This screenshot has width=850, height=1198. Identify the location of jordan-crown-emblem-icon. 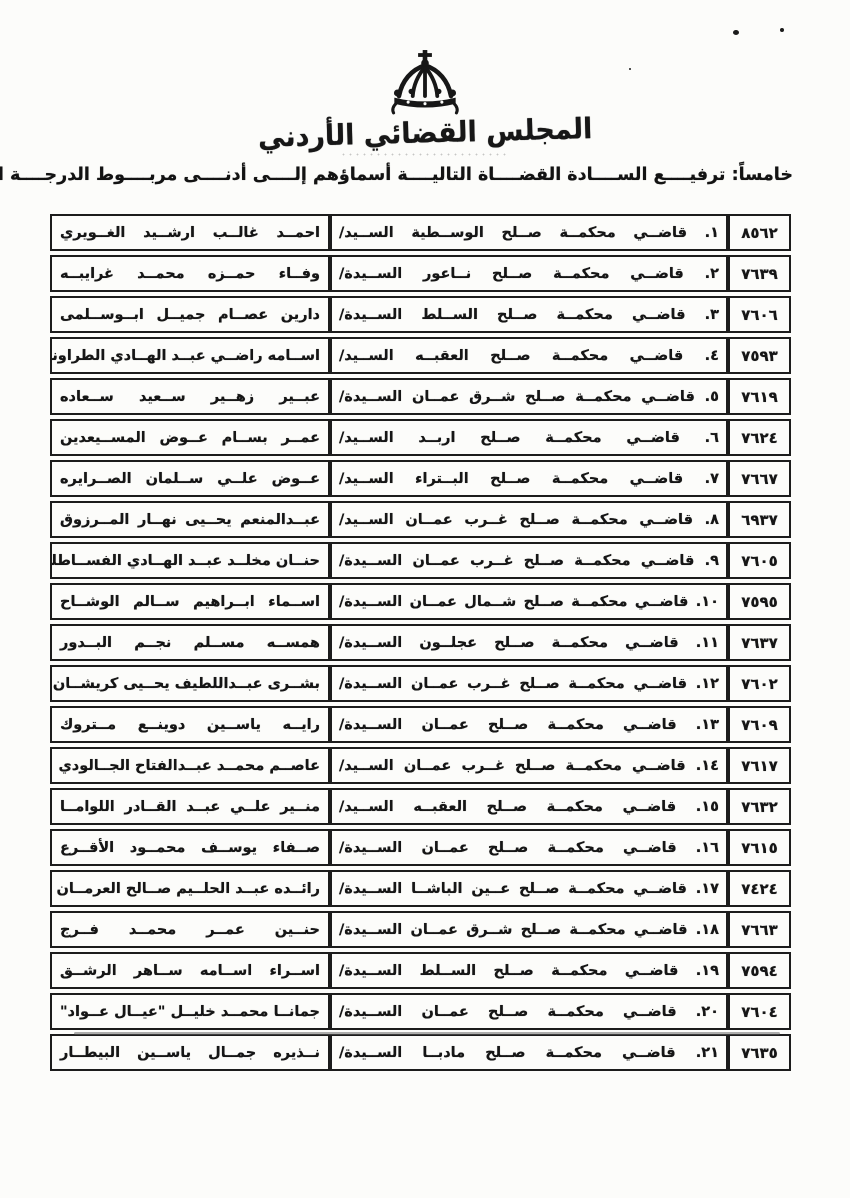
(425, 82).